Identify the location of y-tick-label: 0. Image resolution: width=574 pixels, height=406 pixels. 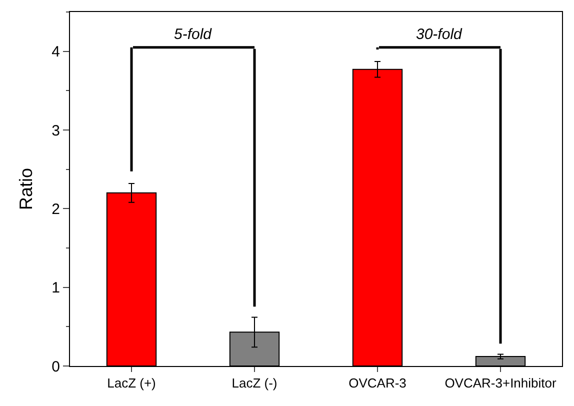
(56, 367).